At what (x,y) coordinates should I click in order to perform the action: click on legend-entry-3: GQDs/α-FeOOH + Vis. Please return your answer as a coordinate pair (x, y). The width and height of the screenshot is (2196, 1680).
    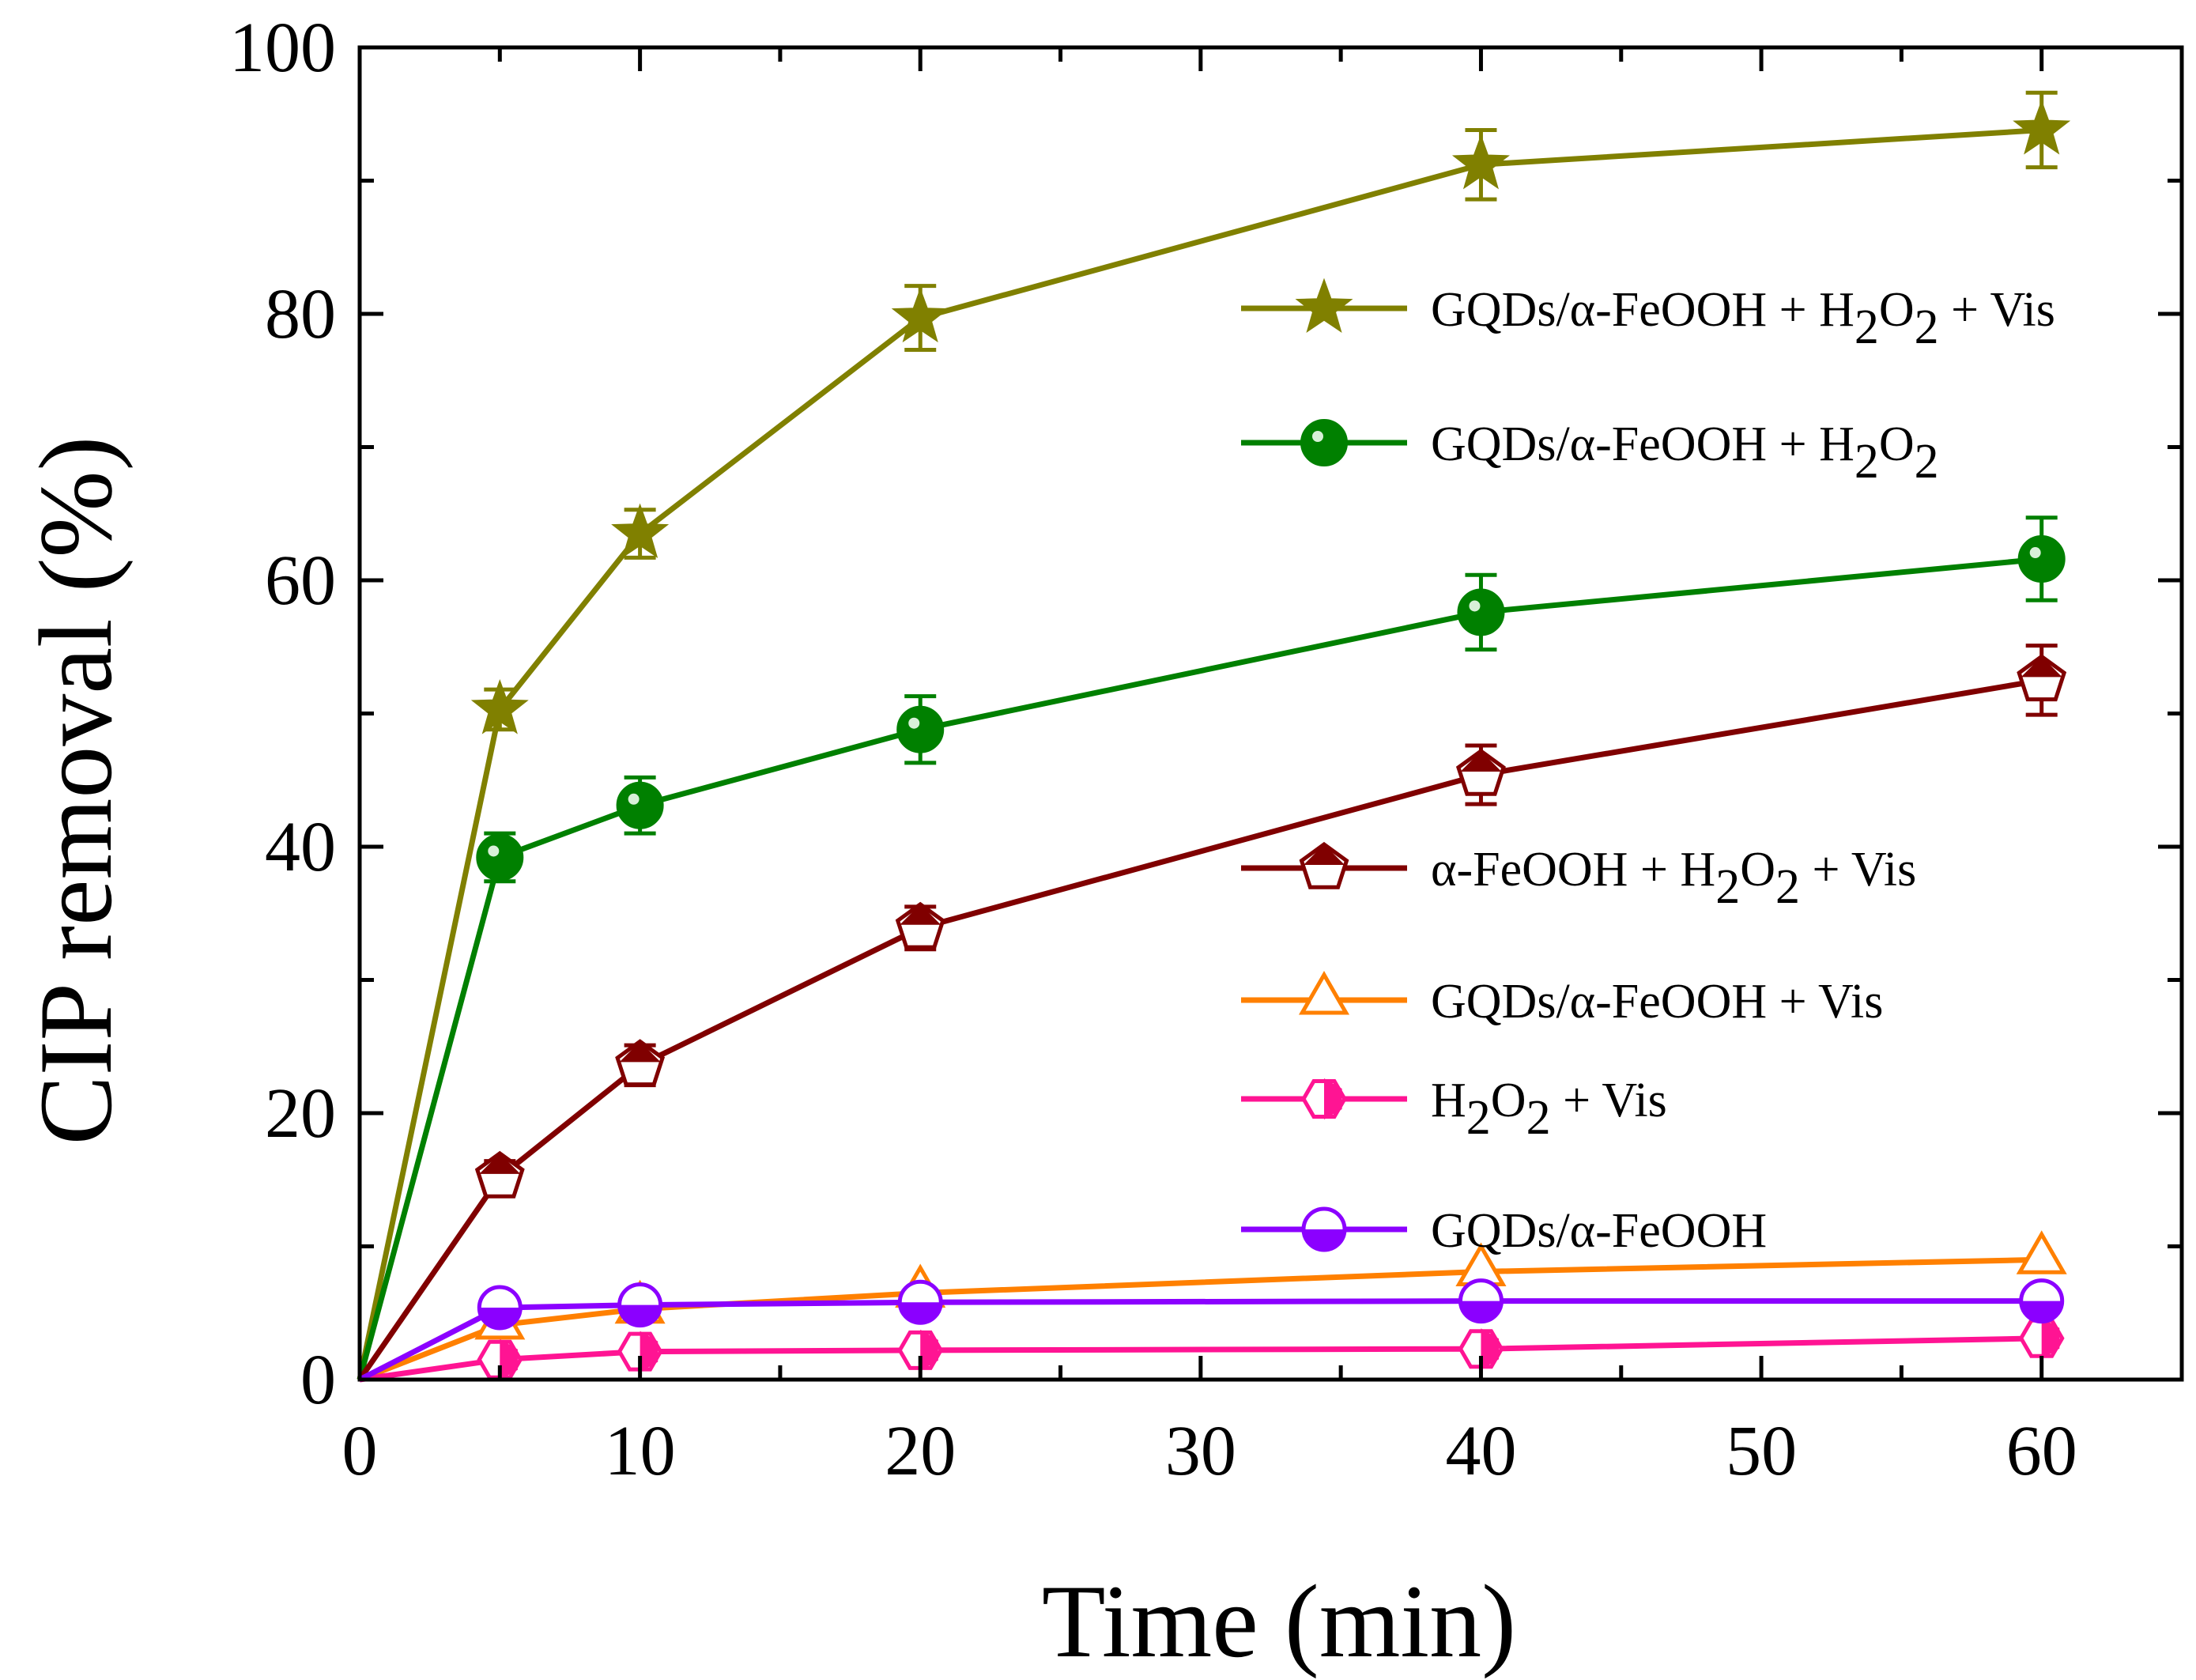
    Looking at the image, I should click on (1562, 999).